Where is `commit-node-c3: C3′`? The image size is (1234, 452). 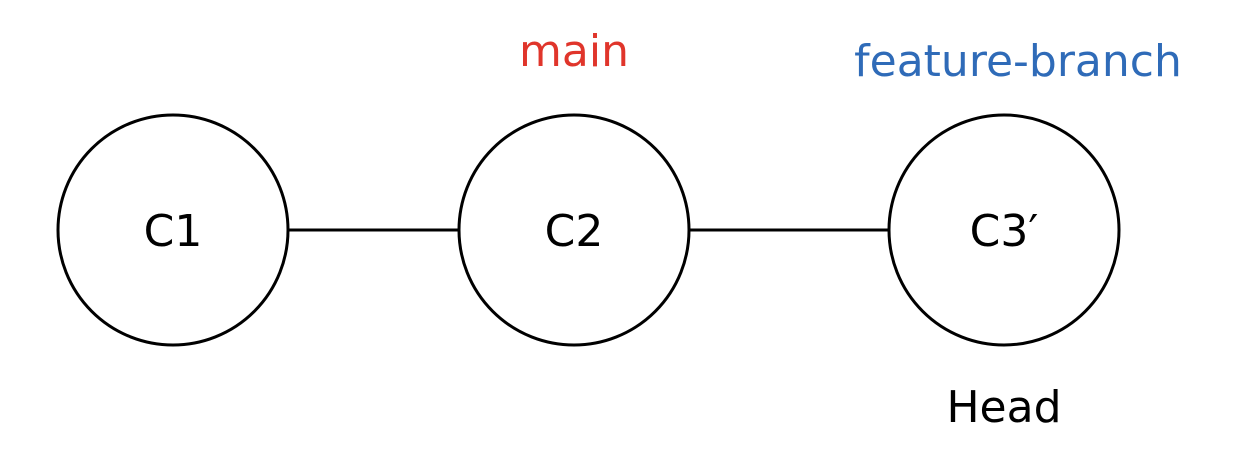 commit-node-c3: C3′ is located at coordinates (1004, 230).